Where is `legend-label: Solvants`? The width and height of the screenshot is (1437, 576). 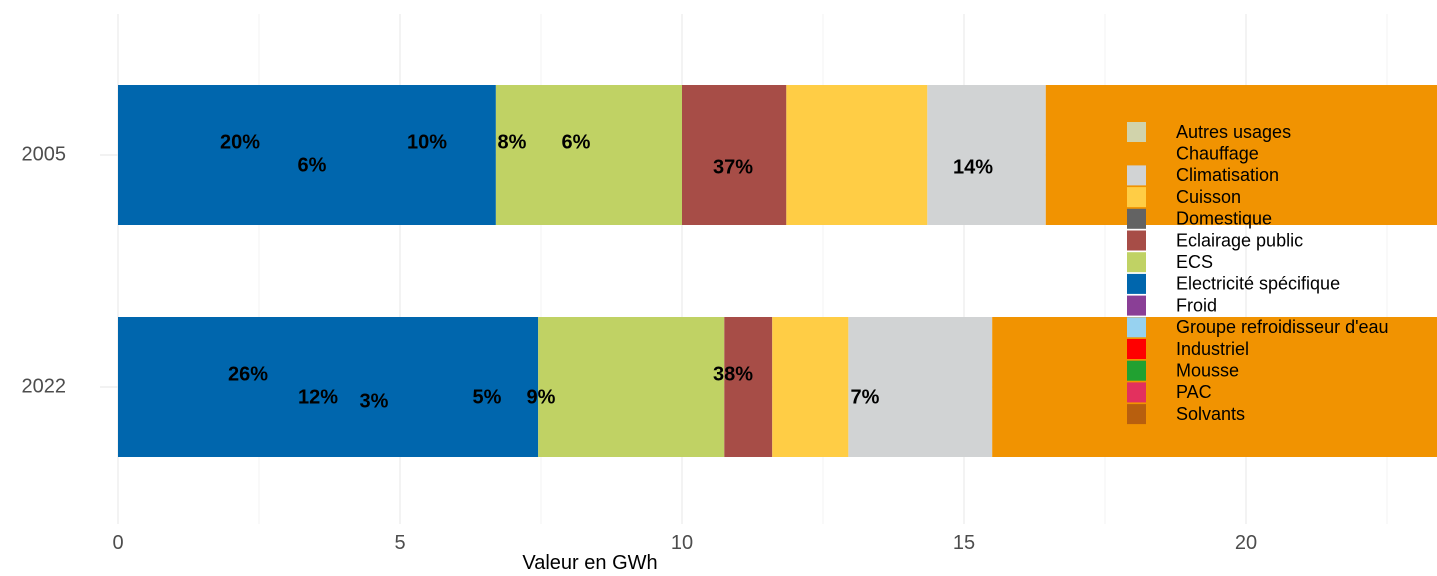
legend-label: Solvants is located at coordinates (1210, 414).